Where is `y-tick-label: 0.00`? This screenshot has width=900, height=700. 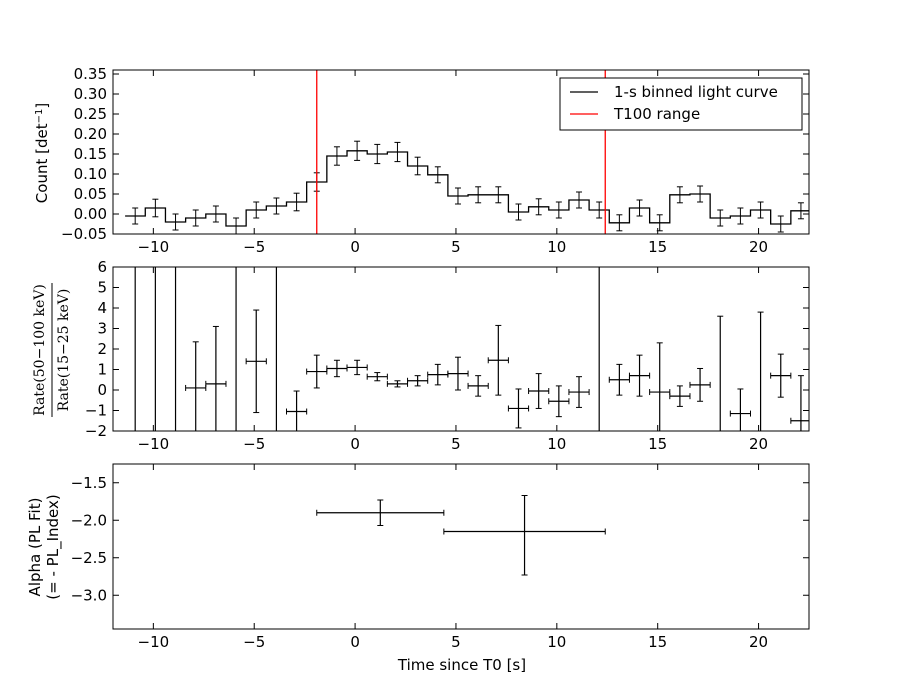
y-tick-label: 0.00 is located at coordinates (90, 214).